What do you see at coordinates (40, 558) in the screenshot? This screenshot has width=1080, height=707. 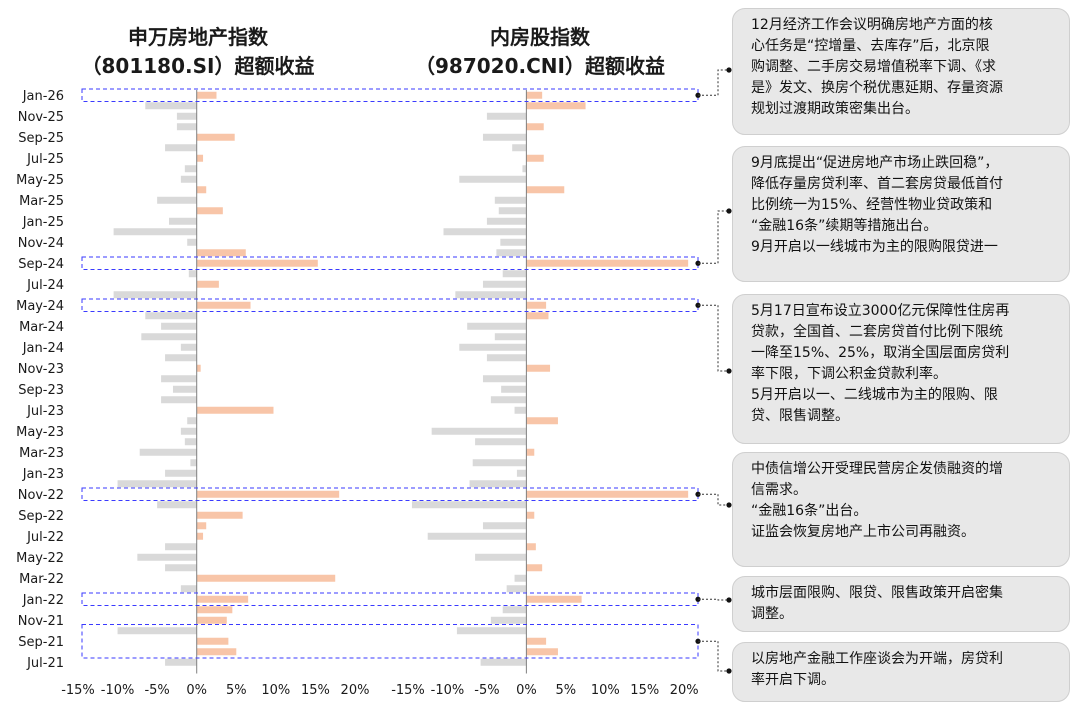 I see `y-tick-label: May-22` at bounding box center [40, 558].